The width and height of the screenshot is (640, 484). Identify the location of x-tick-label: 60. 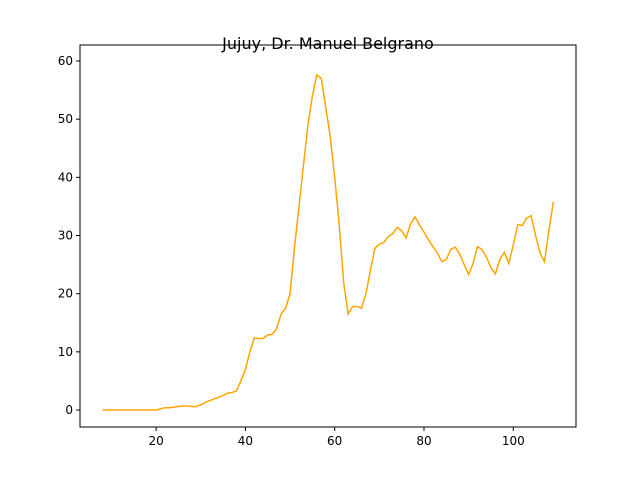
(334, 441).